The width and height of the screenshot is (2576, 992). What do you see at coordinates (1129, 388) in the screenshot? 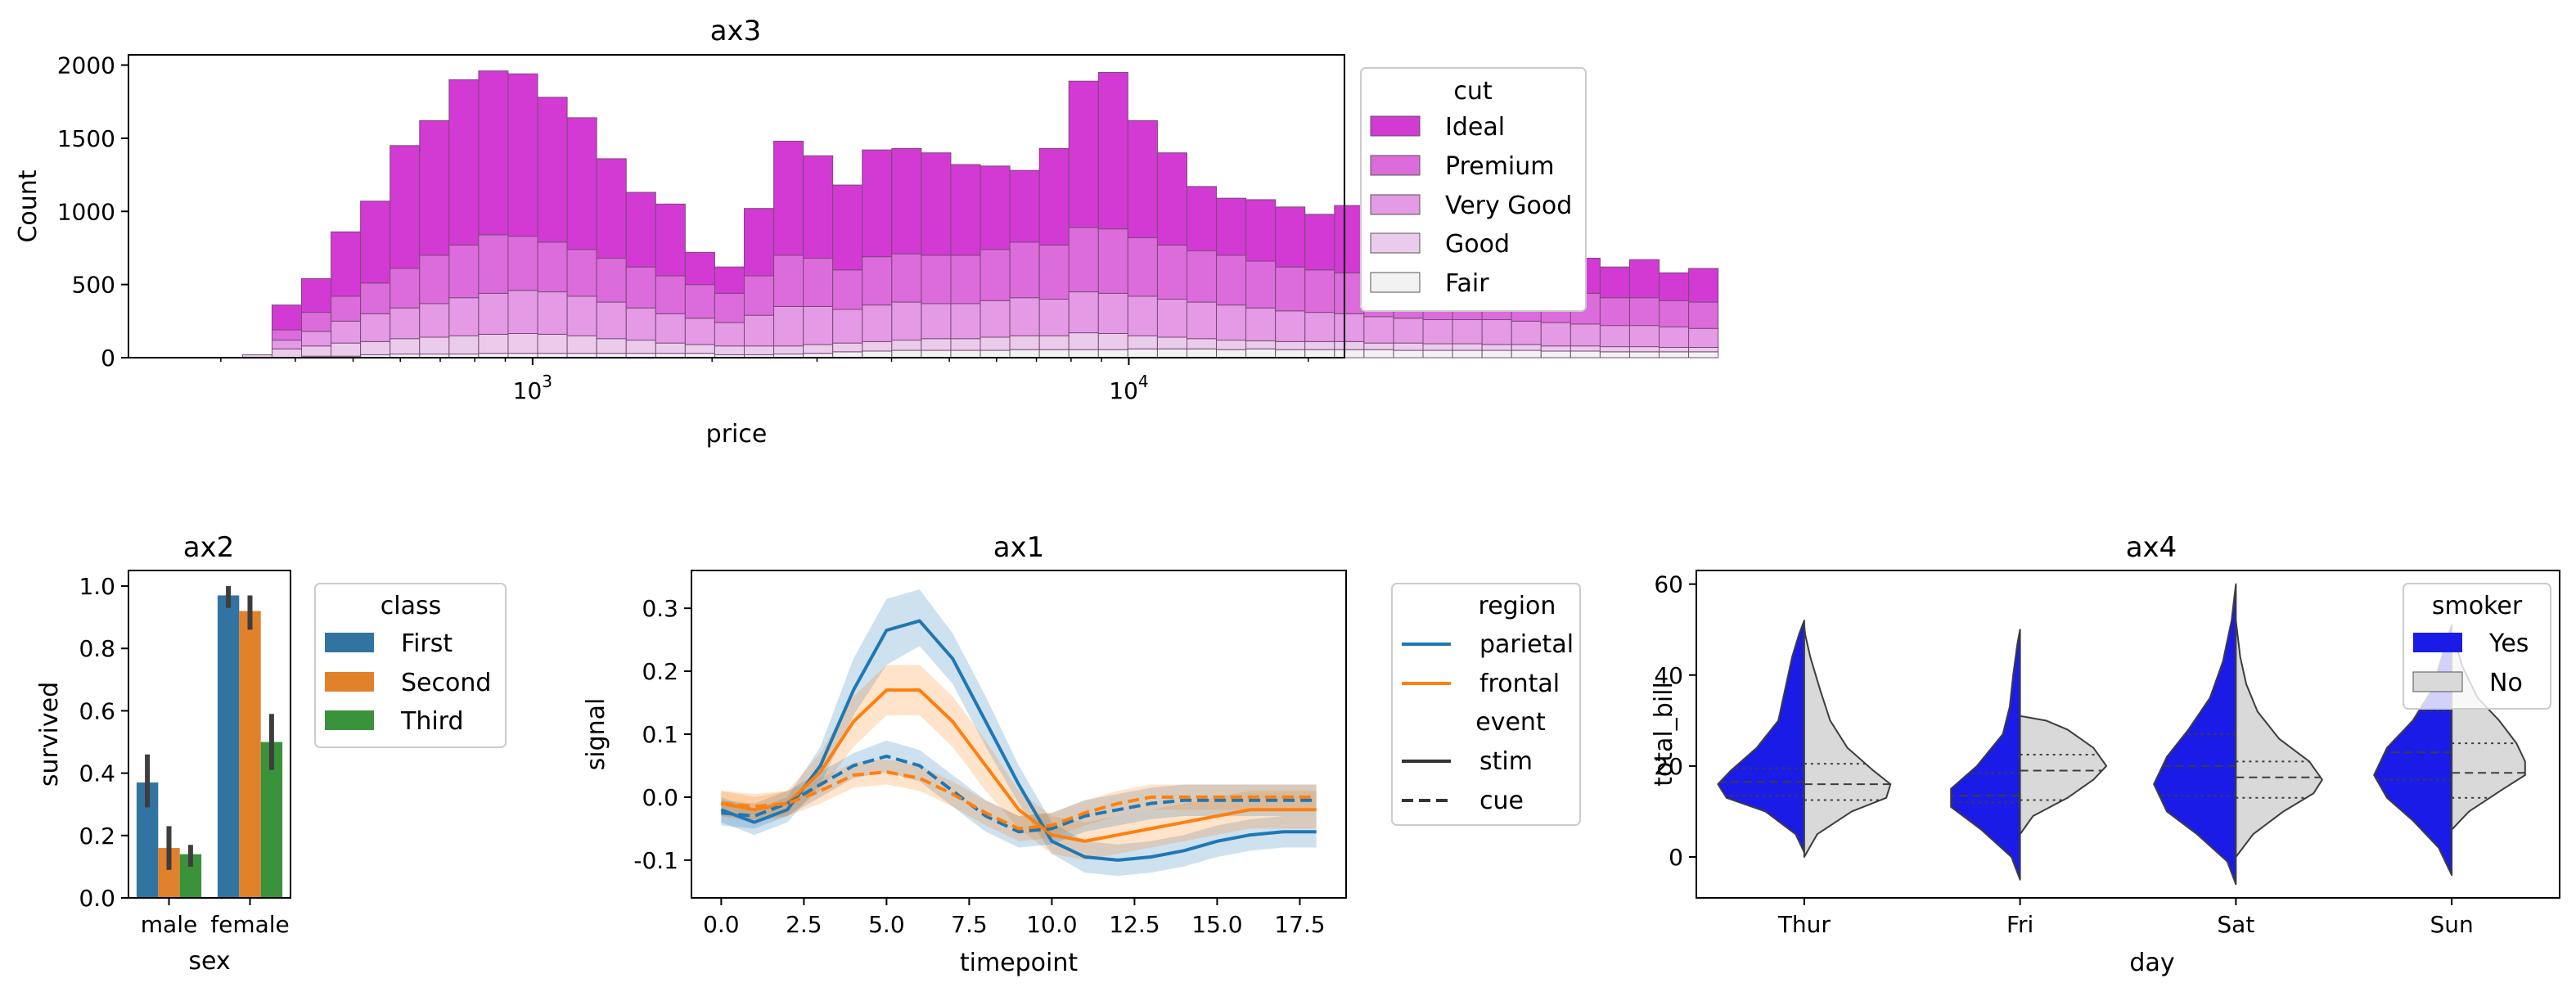
I see `ax3-x-tick-label: 104` at bounding box center [1129, 388].